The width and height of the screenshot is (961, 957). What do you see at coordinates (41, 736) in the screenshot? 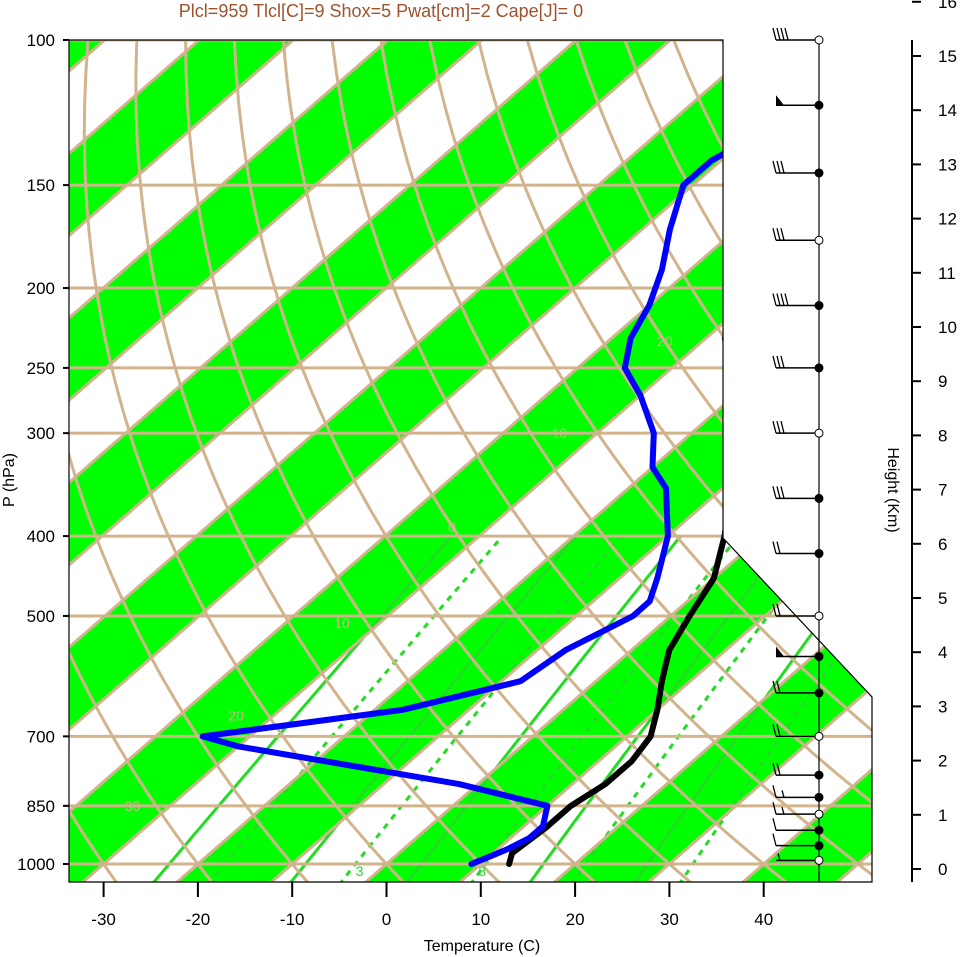
I see `pressure-tick-label: 700` at bounding box center [41, 736].